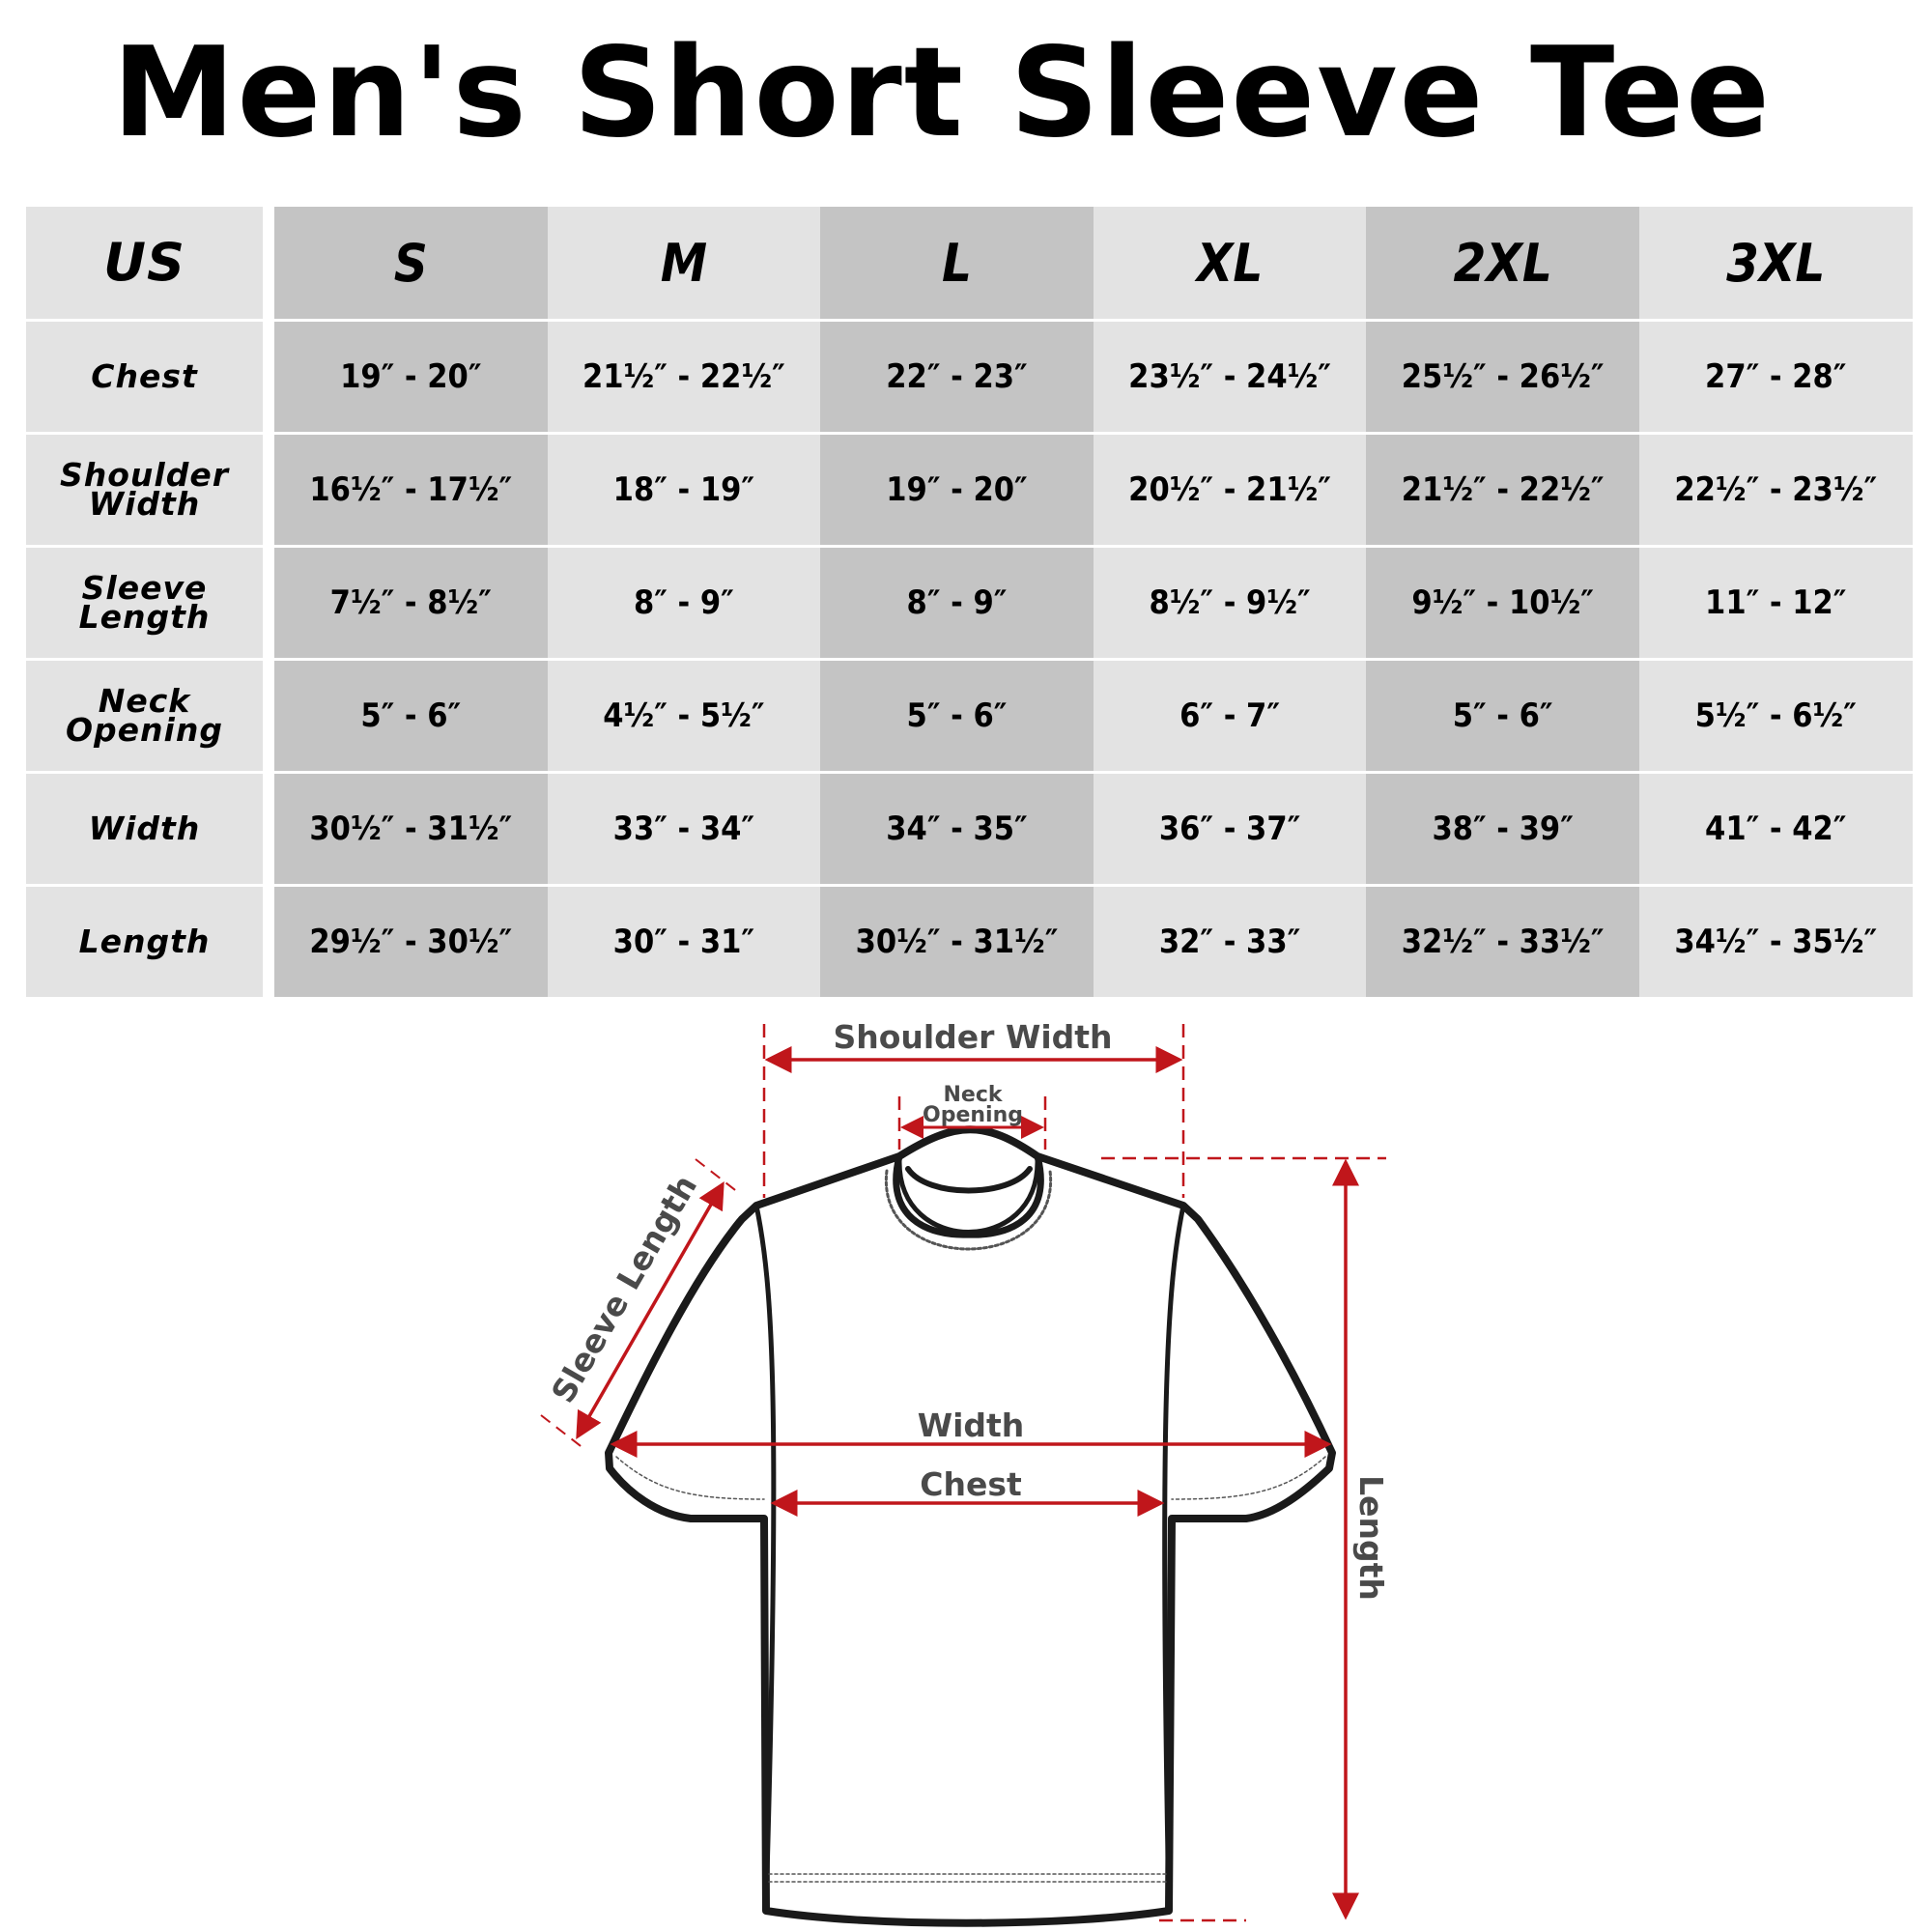 This screenshot has width=1932, height=1932. What do you see at coordinates (1230, 942) in the screenshot?
I see `measurement-cell: 32″ - 33″` at bounding box center [1230, 942].